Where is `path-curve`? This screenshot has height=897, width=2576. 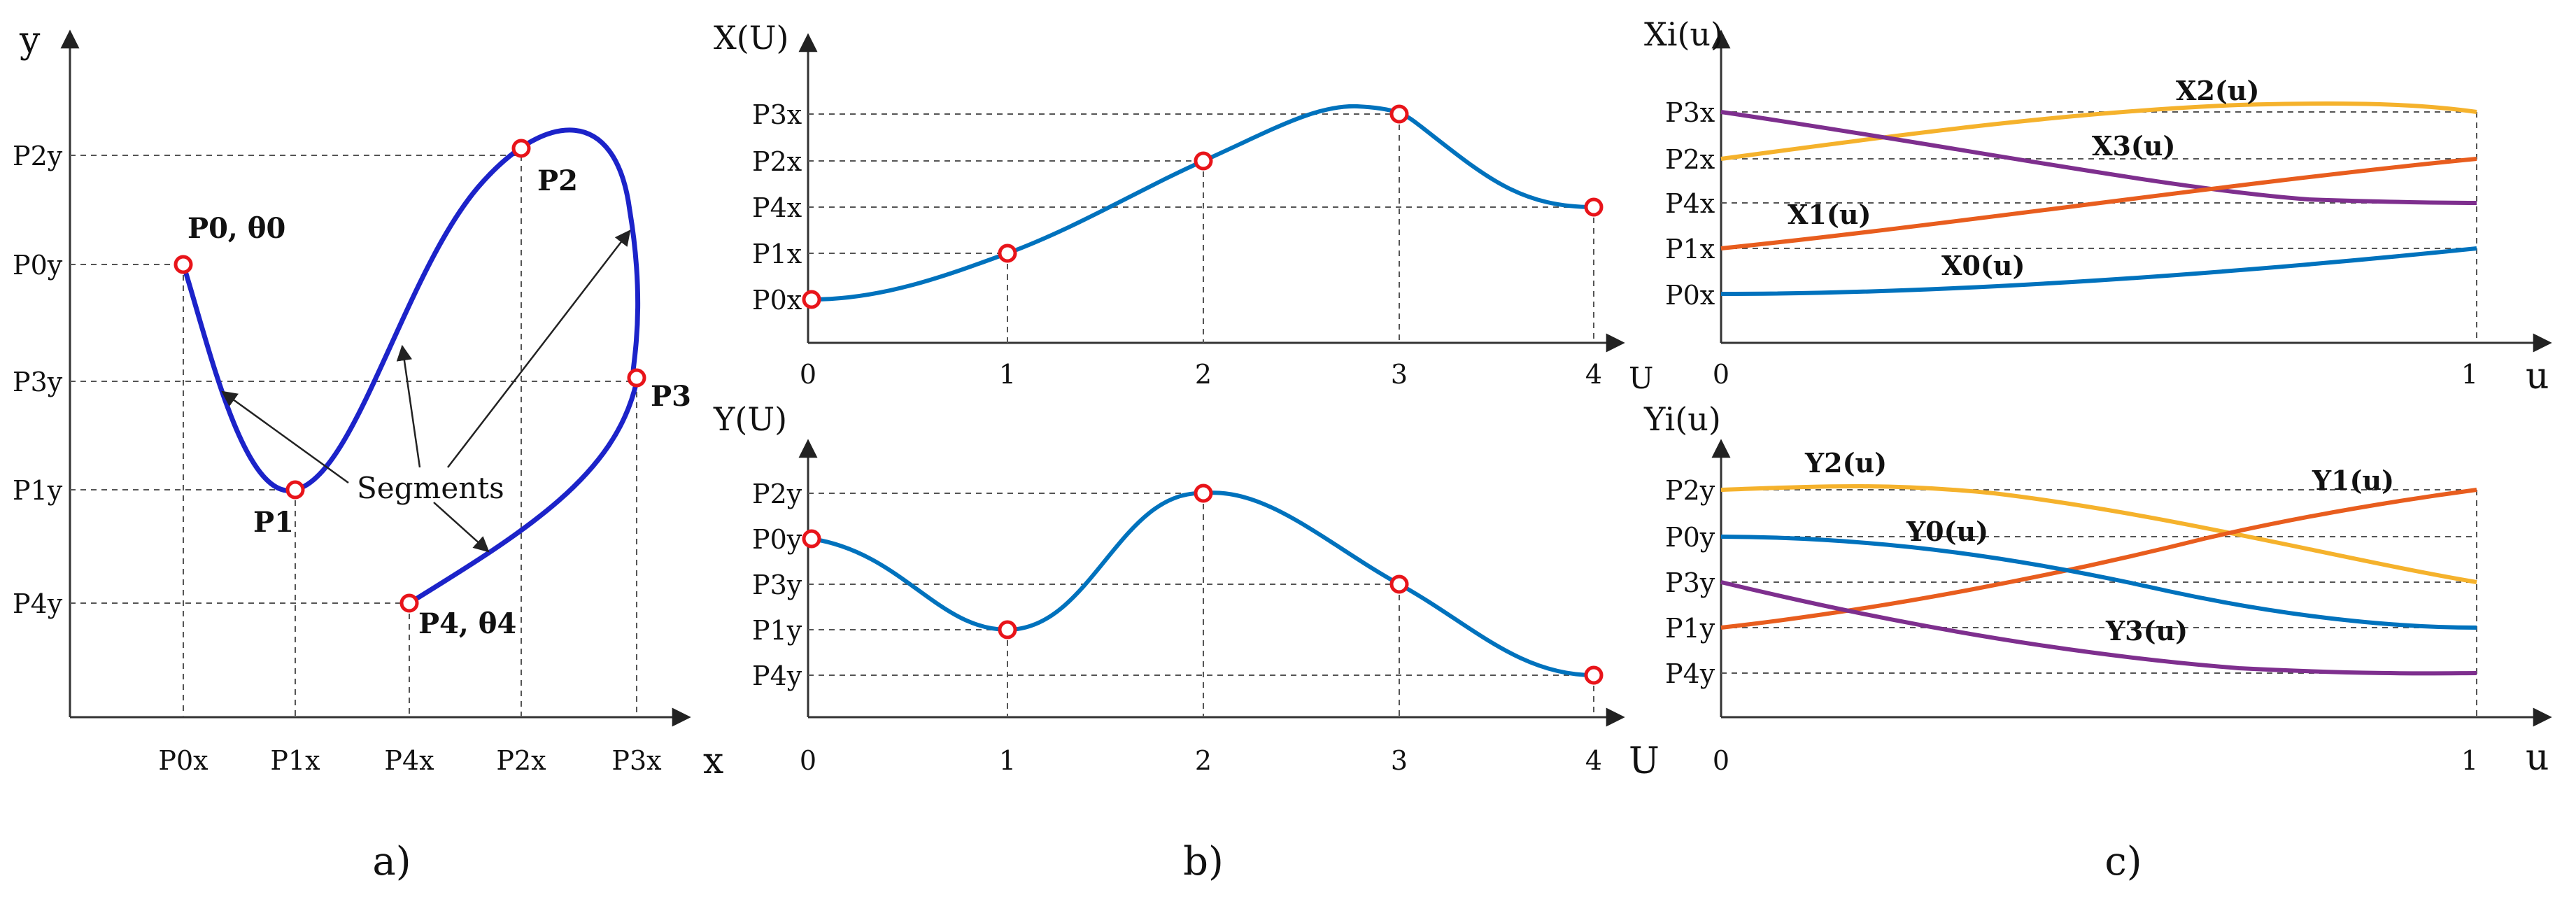 path-curve is located at coordinates (411, 366).